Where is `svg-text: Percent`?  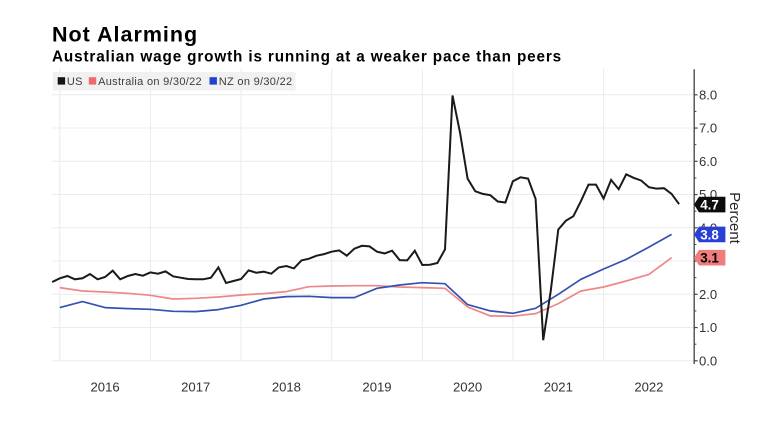 svg-text: Percent is located at coordinates (734, 218).